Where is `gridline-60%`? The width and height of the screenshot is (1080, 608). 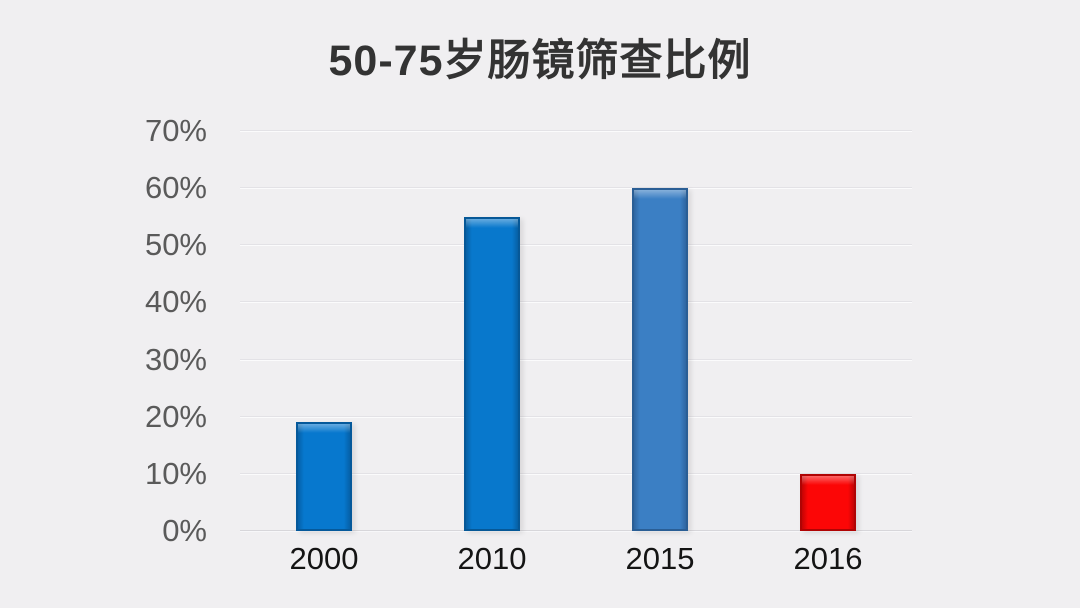
gridline-60% is located at coordinates (576, 188).